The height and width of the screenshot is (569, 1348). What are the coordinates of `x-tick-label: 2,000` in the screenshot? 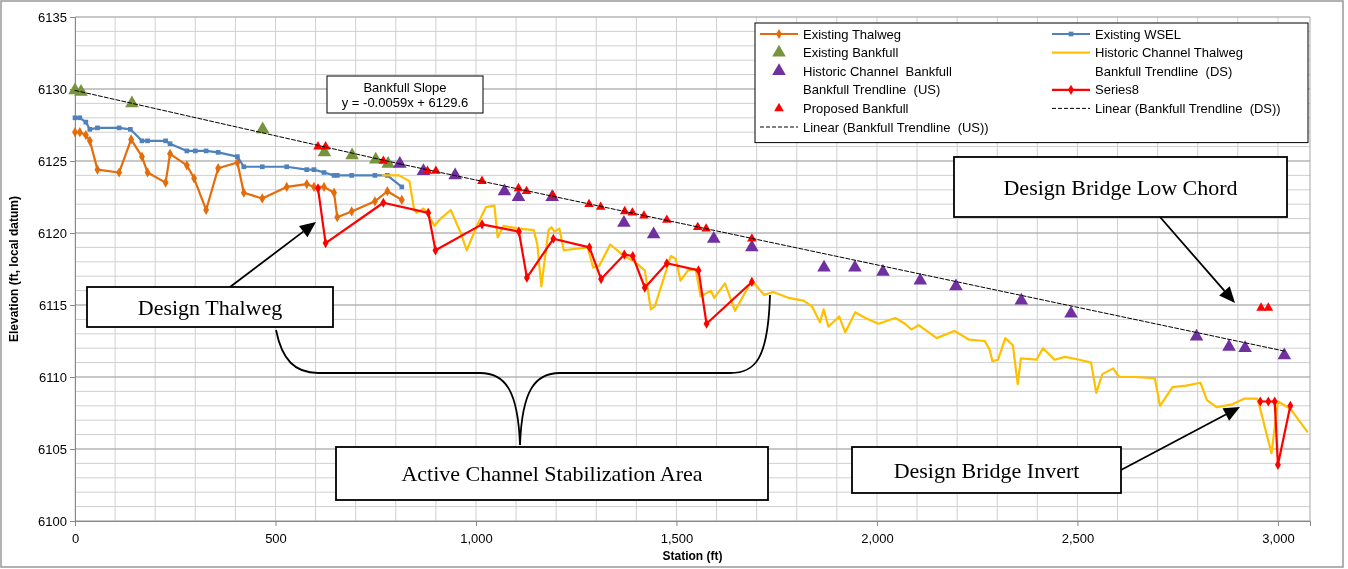 It's located at (877, 539).